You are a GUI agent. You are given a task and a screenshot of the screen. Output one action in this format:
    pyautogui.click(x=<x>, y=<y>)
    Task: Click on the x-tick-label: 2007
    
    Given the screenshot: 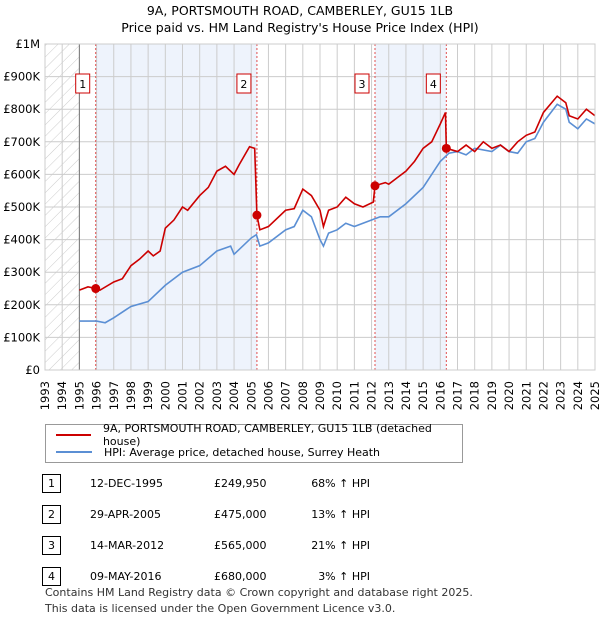 What is the action you would take?
    pyautogui.click(x=286, y=395)
    